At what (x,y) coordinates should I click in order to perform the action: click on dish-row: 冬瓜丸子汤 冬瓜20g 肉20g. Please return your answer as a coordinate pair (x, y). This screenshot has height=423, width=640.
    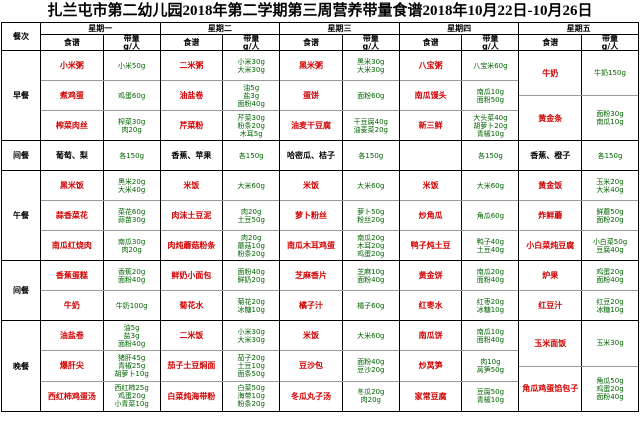
    Looking at the image, I should click on (339, 396).